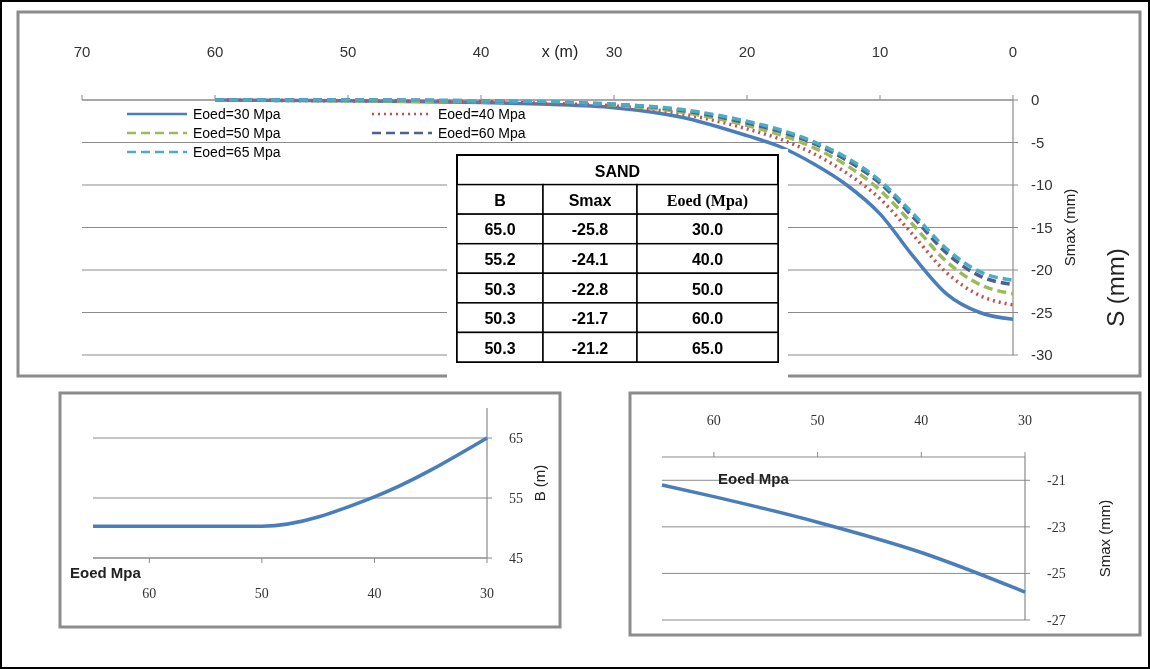  Describe the element at coordinates (516, 498) in the screenshot. I see `y-tick-label: 55` at that location.